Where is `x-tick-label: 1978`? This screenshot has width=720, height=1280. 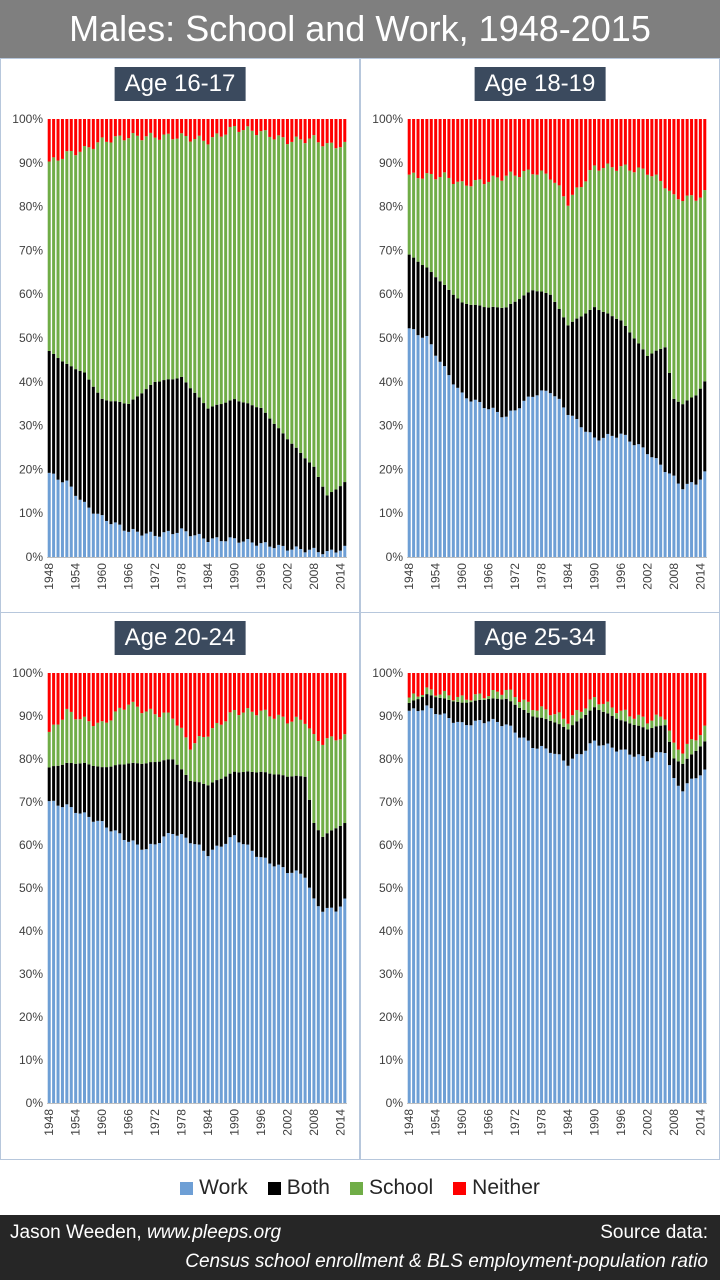 x-tick-label: 1978 is located at coordinates (182, 1122).